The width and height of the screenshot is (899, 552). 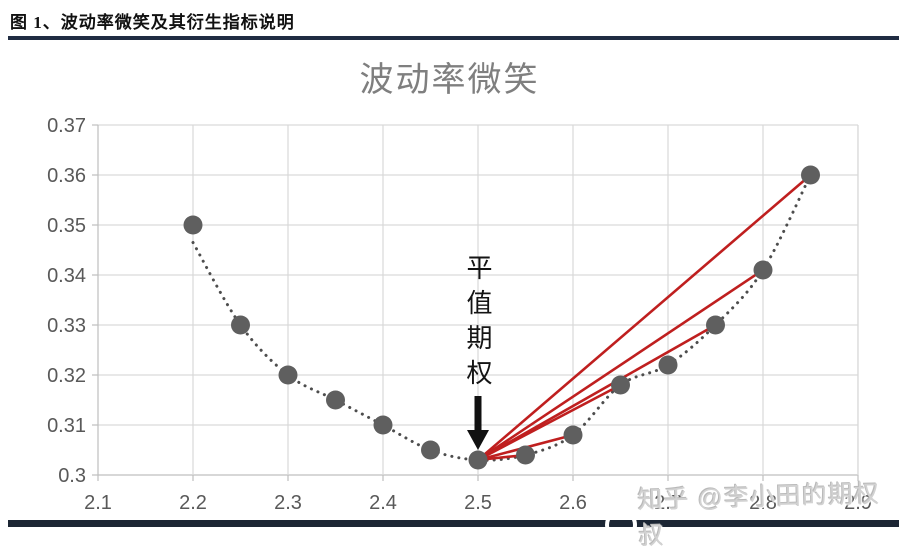 What do you see at coordinates (759, 515) in the screenshot?
I see `watermark-text: 知乎 @李小田的期权叔` at bounding box center [759, 515].